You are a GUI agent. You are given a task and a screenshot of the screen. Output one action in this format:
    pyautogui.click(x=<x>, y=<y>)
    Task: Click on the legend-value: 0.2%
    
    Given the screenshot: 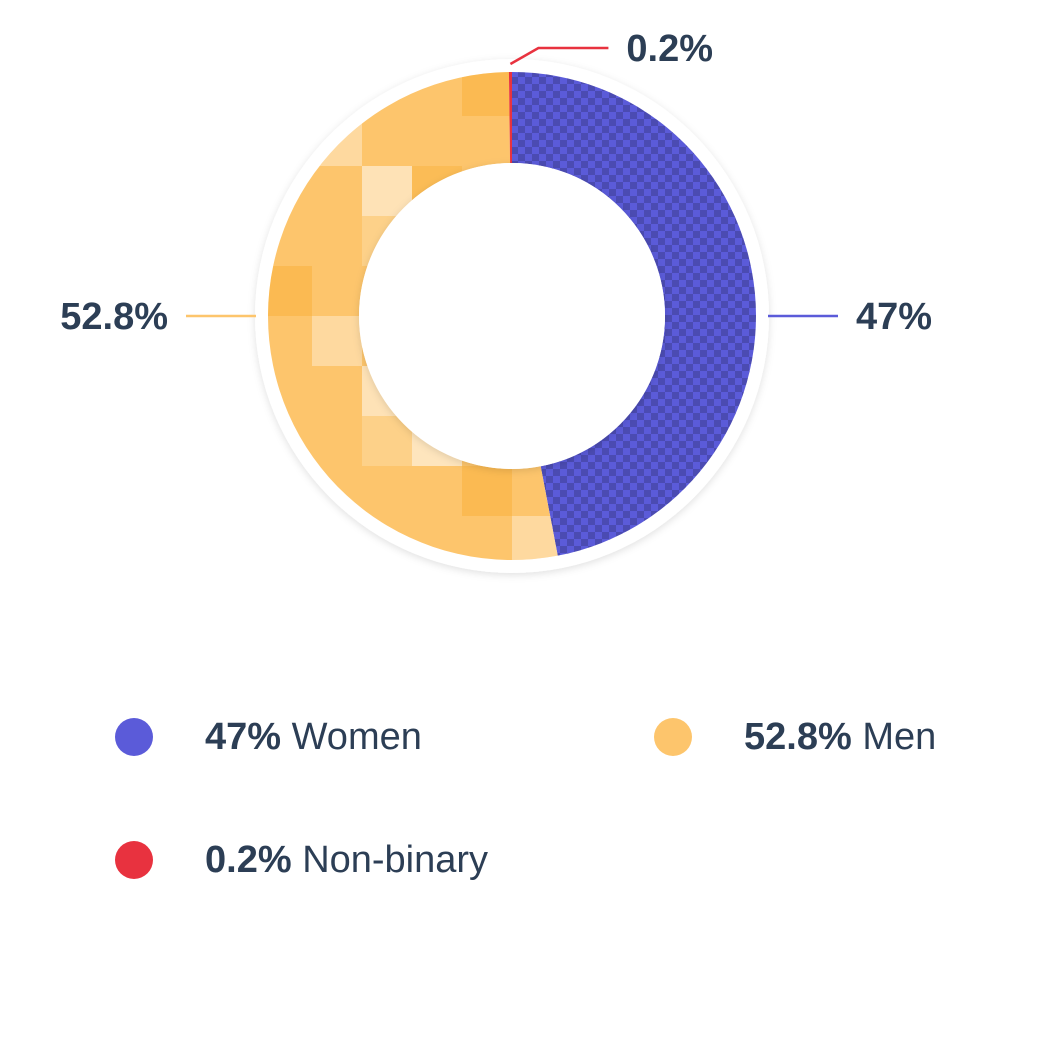 What is the action you would take?
    pyautogui.click(x=248, y=860)
    